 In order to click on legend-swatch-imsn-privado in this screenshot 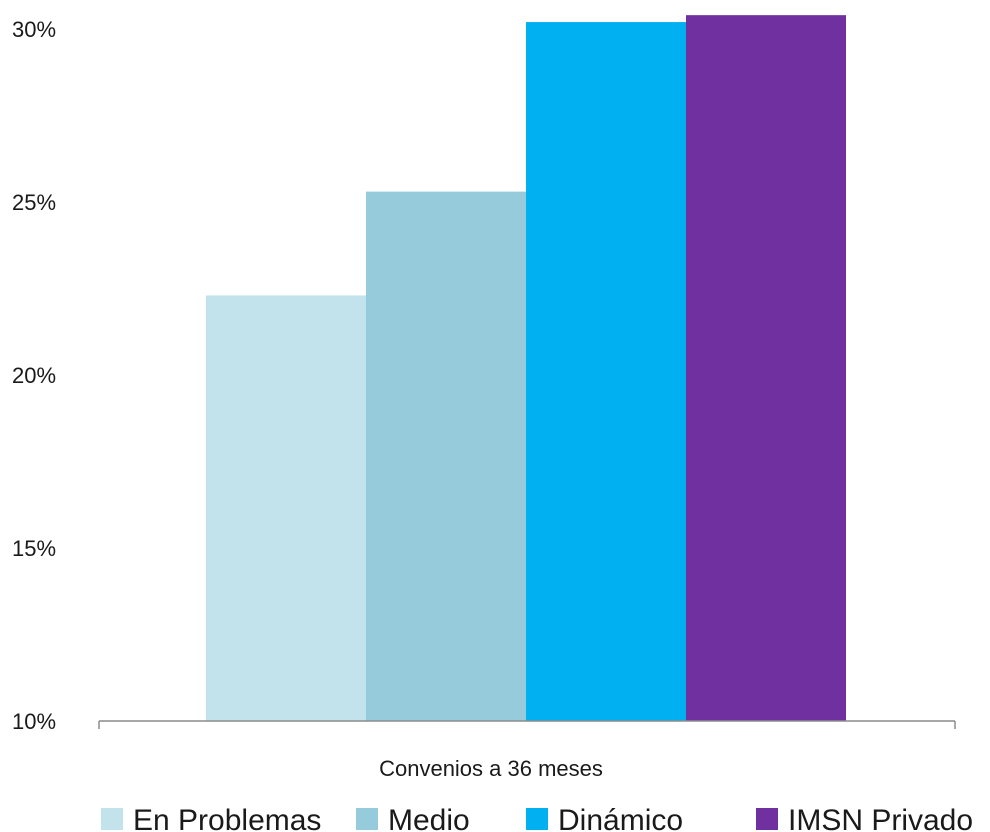, I will do `click(767, 819)`.